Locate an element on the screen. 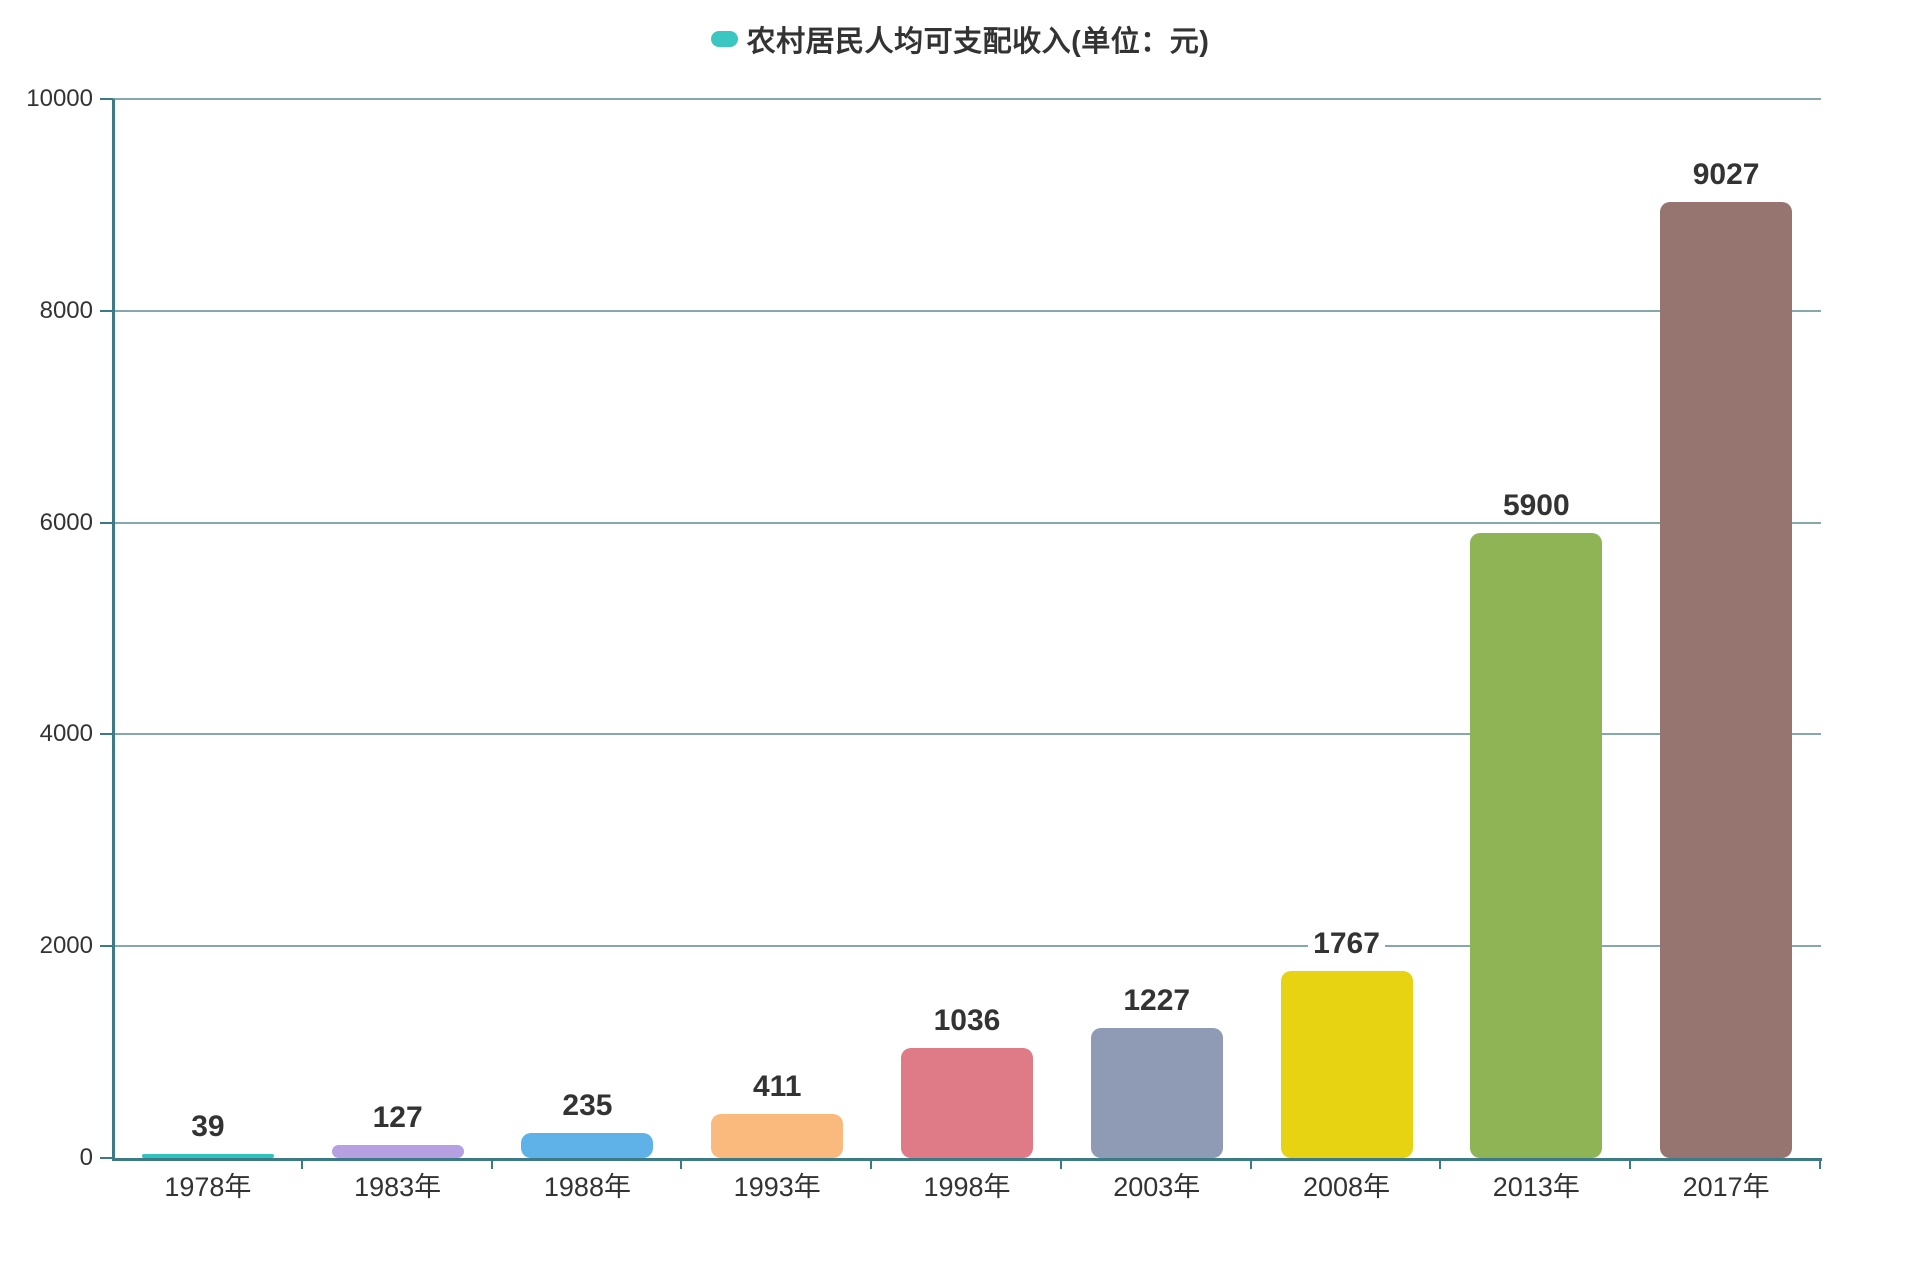 The image size is (1920, 1285). x-axis-label-1998年: 1998年 is located at coordinates (967, 1187).